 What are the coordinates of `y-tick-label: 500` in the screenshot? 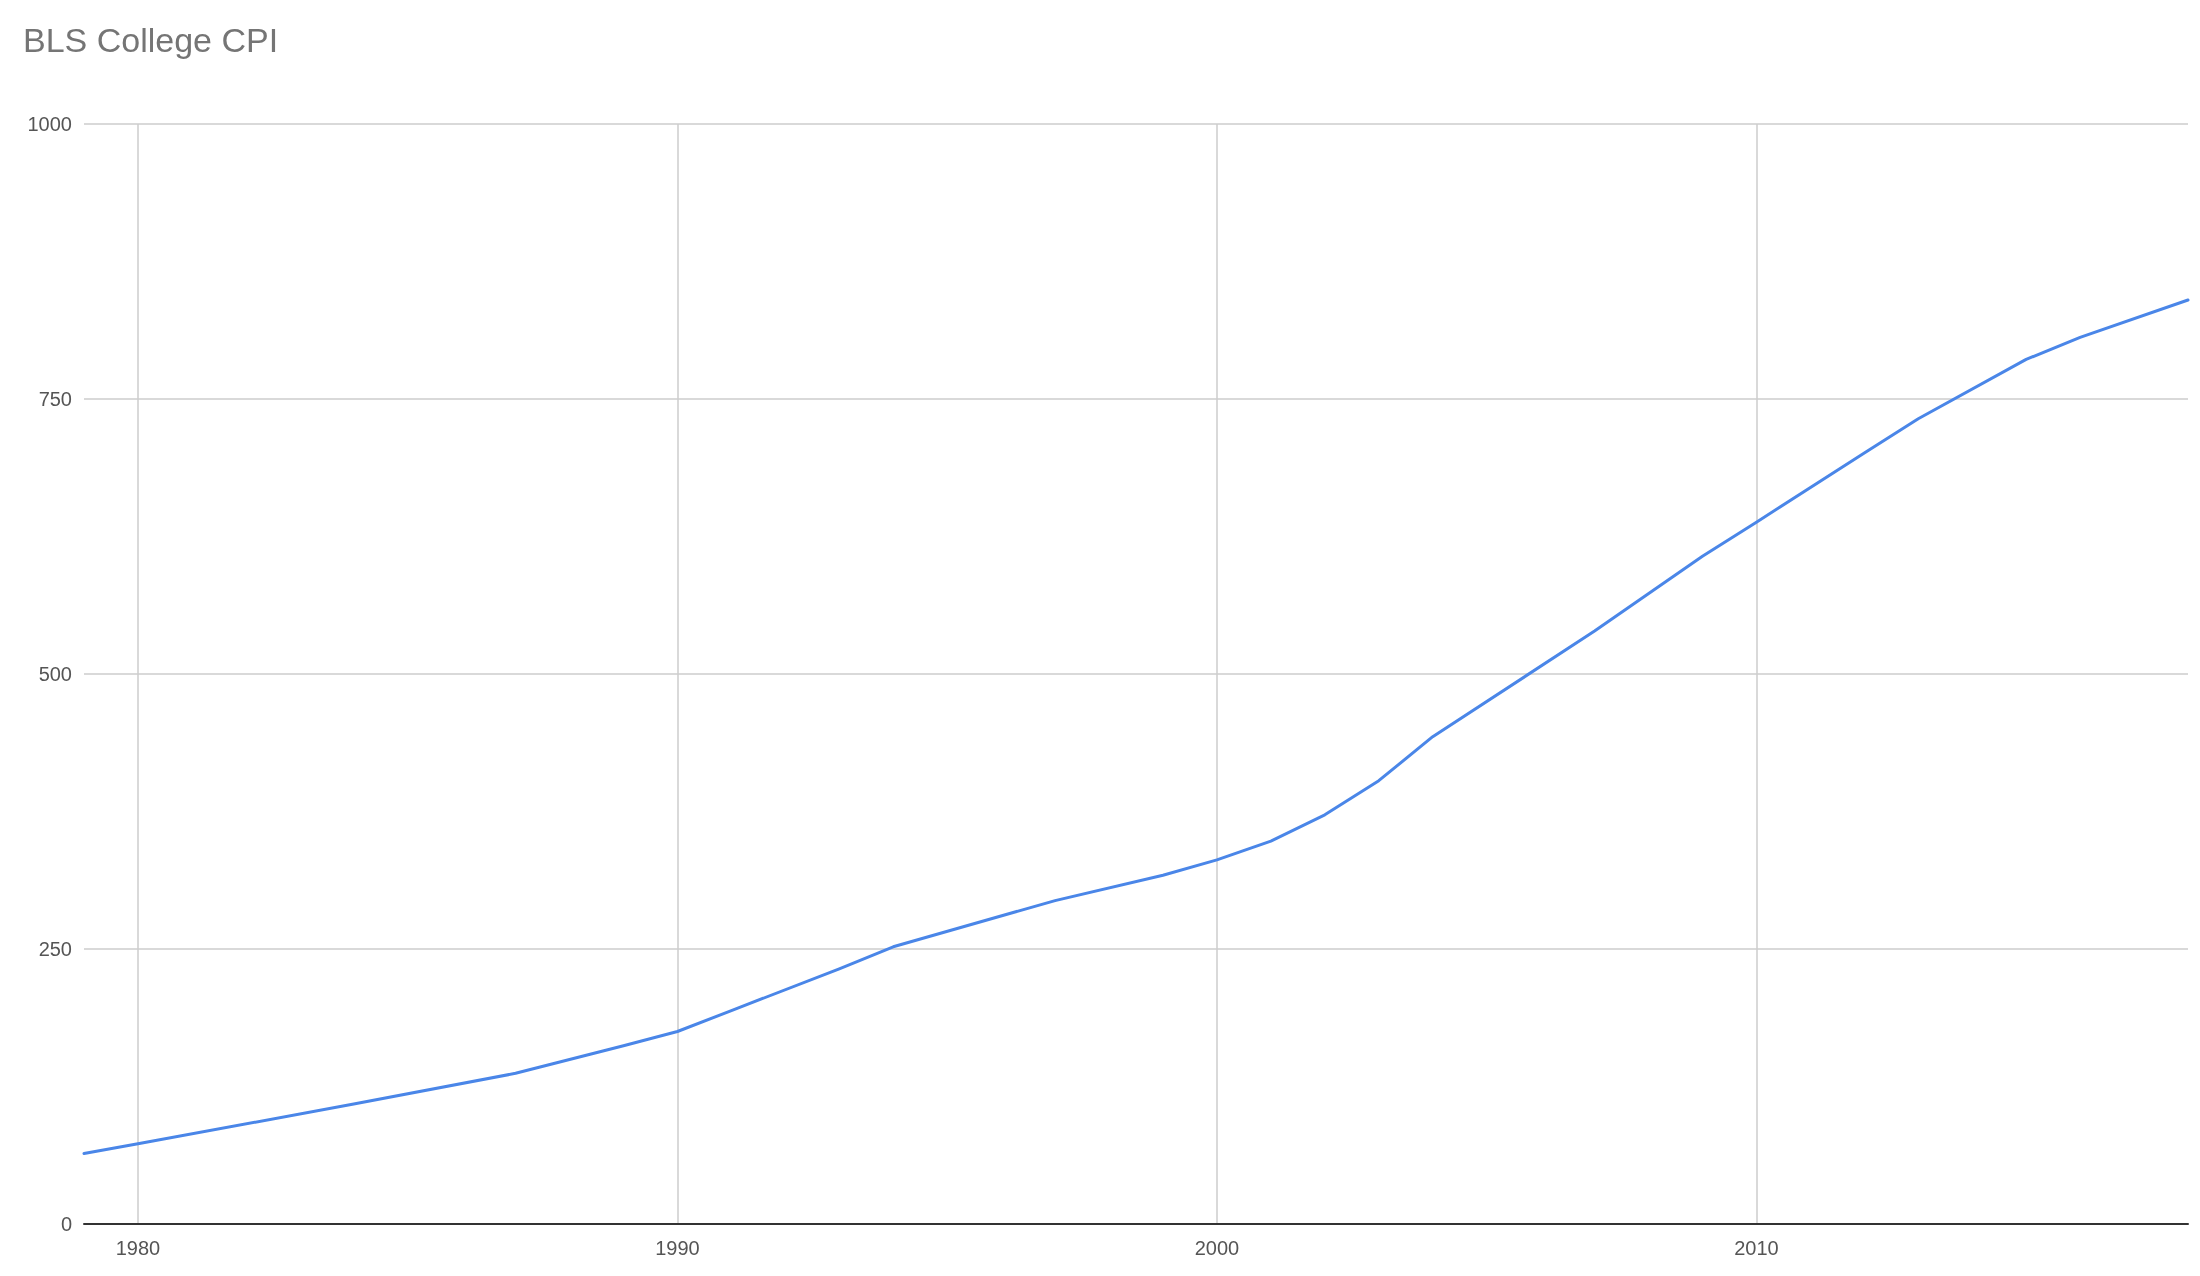 It's located at (55, 674).